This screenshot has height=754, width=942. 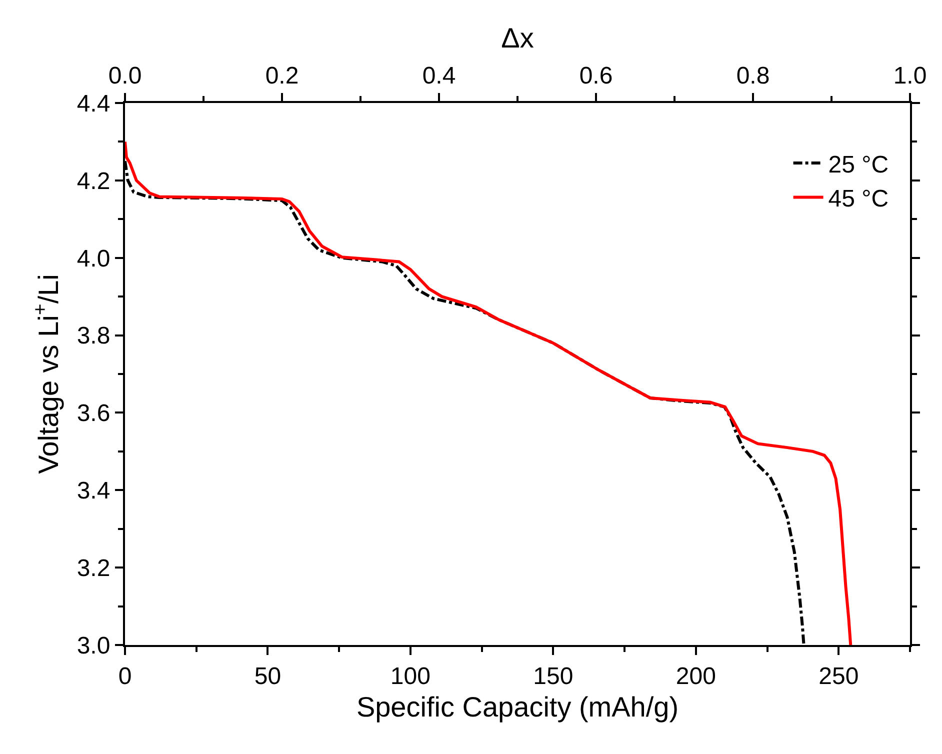 What do you see at coordinates (910, 76) in the screenshot?
I see `x2-tick-label: 1.0` at bounding box center [910, 76].